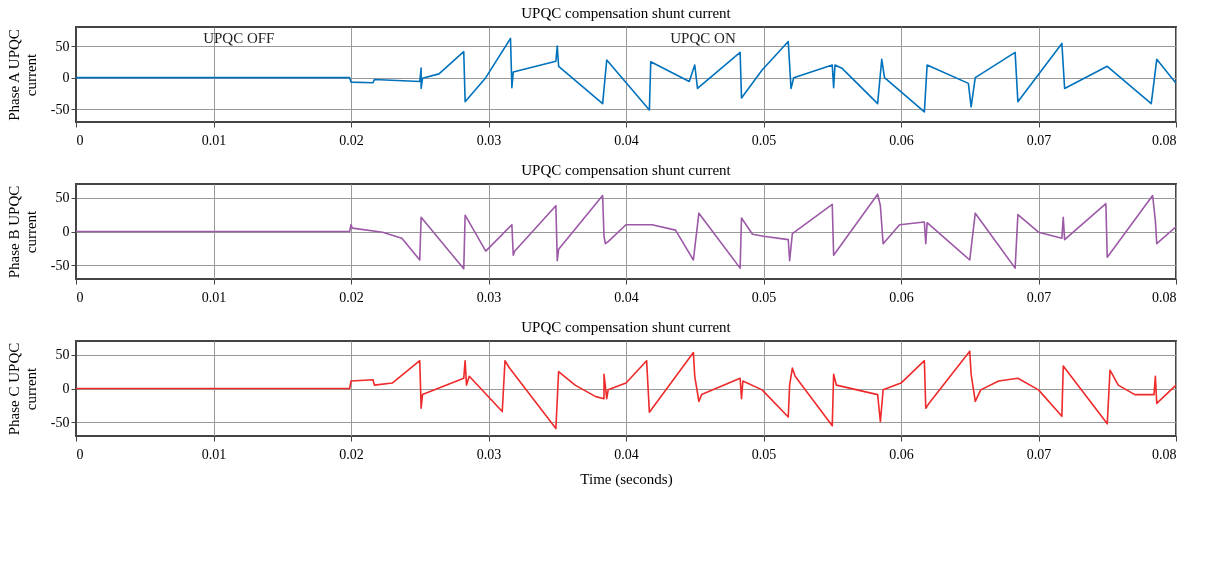 This screenshot has height=575, width=1215. What do you see at coordinates (239, 38) in the screenshot?
I see `annotation: UPQC OFF` at bounding box center [239, 38].